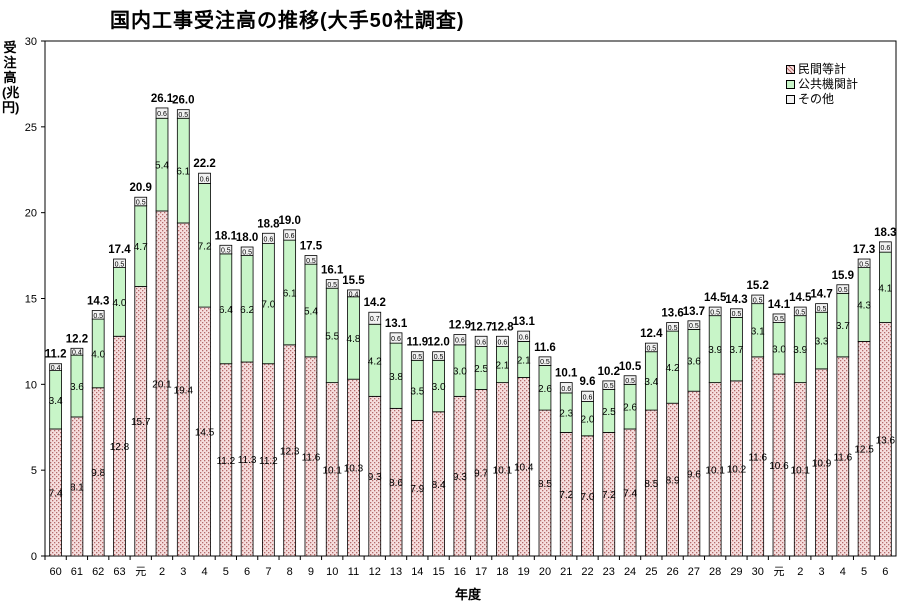 The height and width of the screenshot is (604, 902). What do you see at coordinates (715, 572) in the screenshot?
I see `x-tick-label: 28` at bounding box center [715, 572].